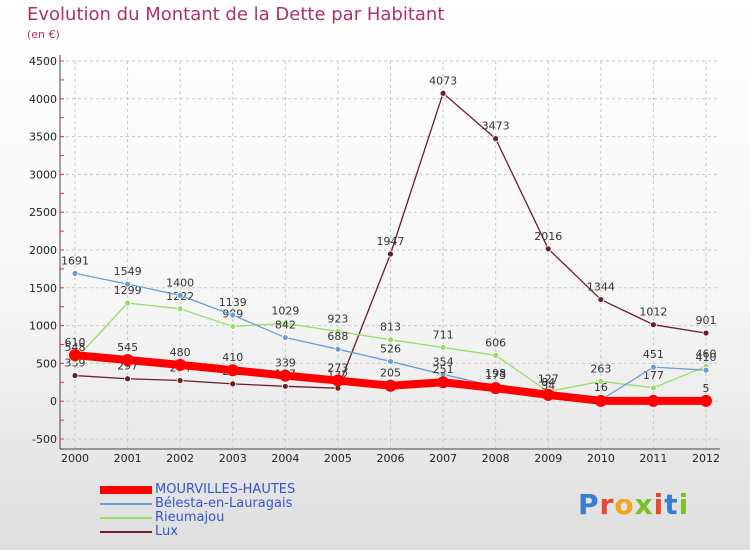  Describe the element at coordinates (548, 386) in the screenshot. I see `data-label: 34` at that location.